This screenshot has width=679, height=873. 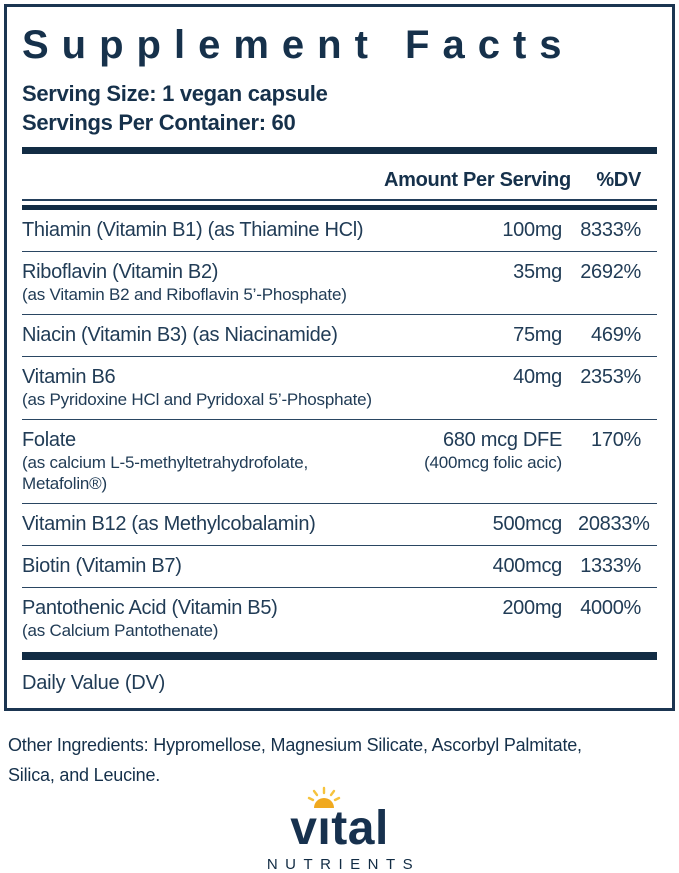 I want to click on sun-icon, so click(x=324, y=797).